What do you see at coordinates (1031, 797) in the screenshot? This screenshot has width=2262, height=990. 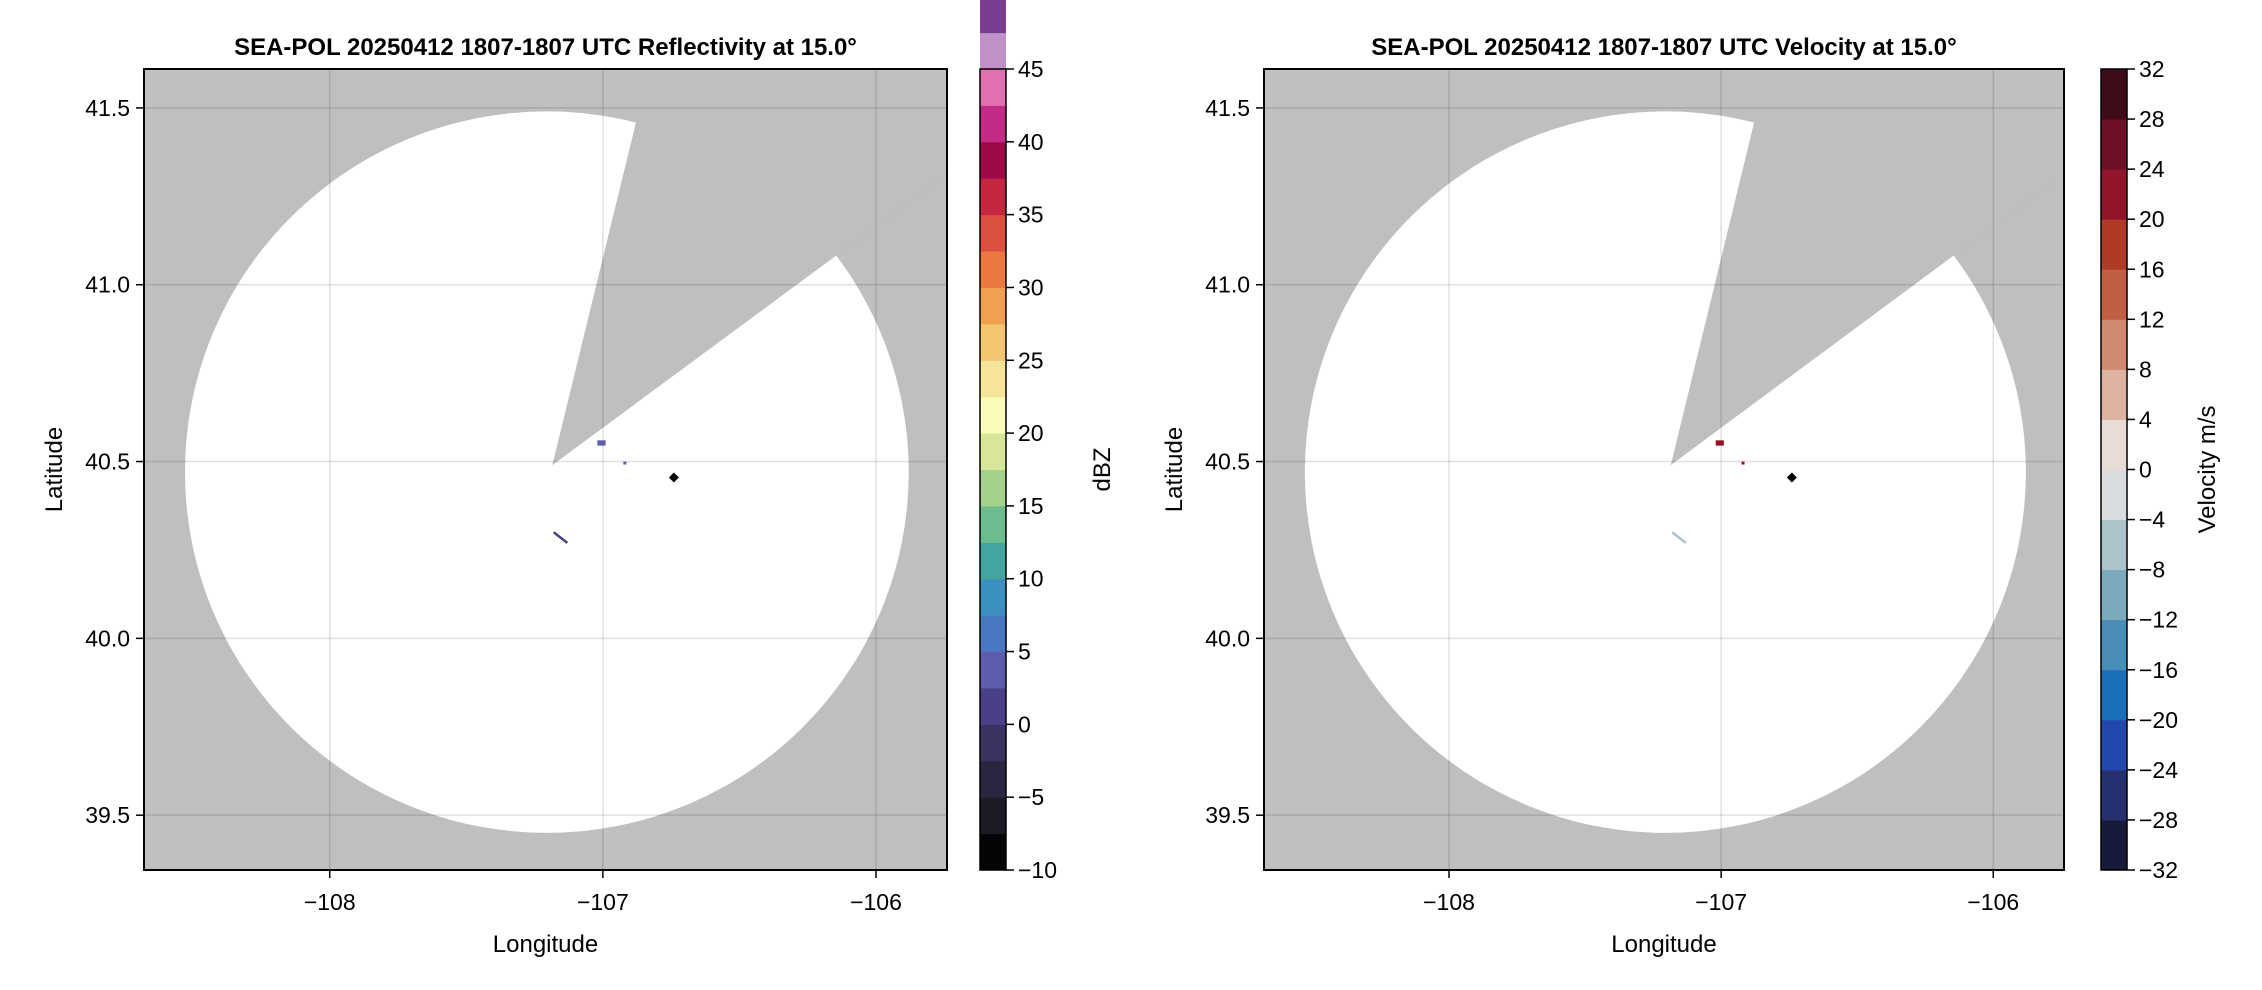 I see `colorbar-tick-label: −5` at bounding box center [1031, 797].